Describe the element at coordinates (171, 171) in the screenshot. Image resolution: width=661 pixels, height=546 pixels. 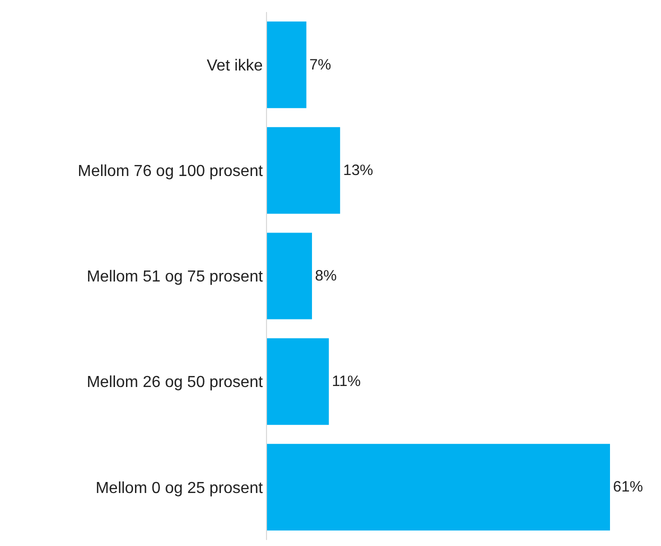
I see `y-tick-label: Mellom 76 og 100 prosent` at that location.